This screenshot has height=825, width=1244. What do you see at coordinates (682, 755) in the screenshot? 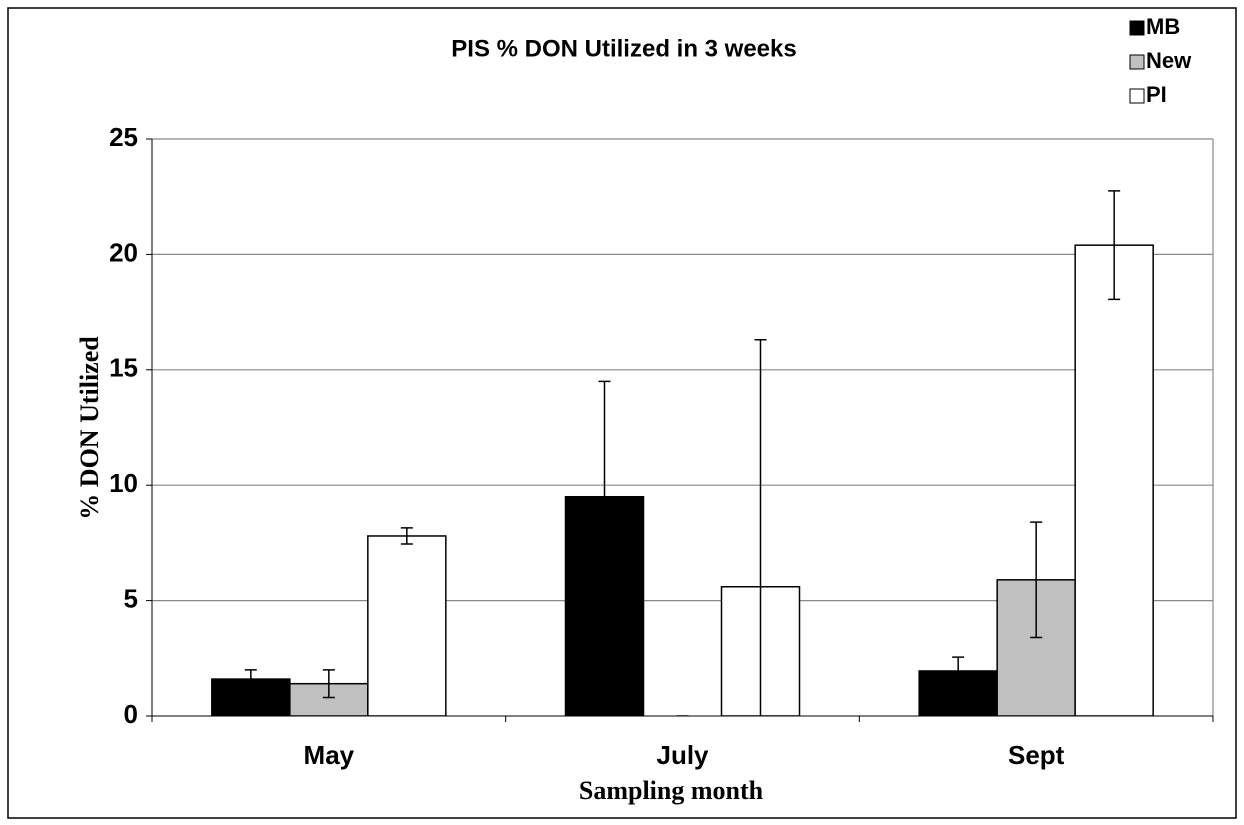
I see `x-tick-label: July` at bounding box center [682, 755].